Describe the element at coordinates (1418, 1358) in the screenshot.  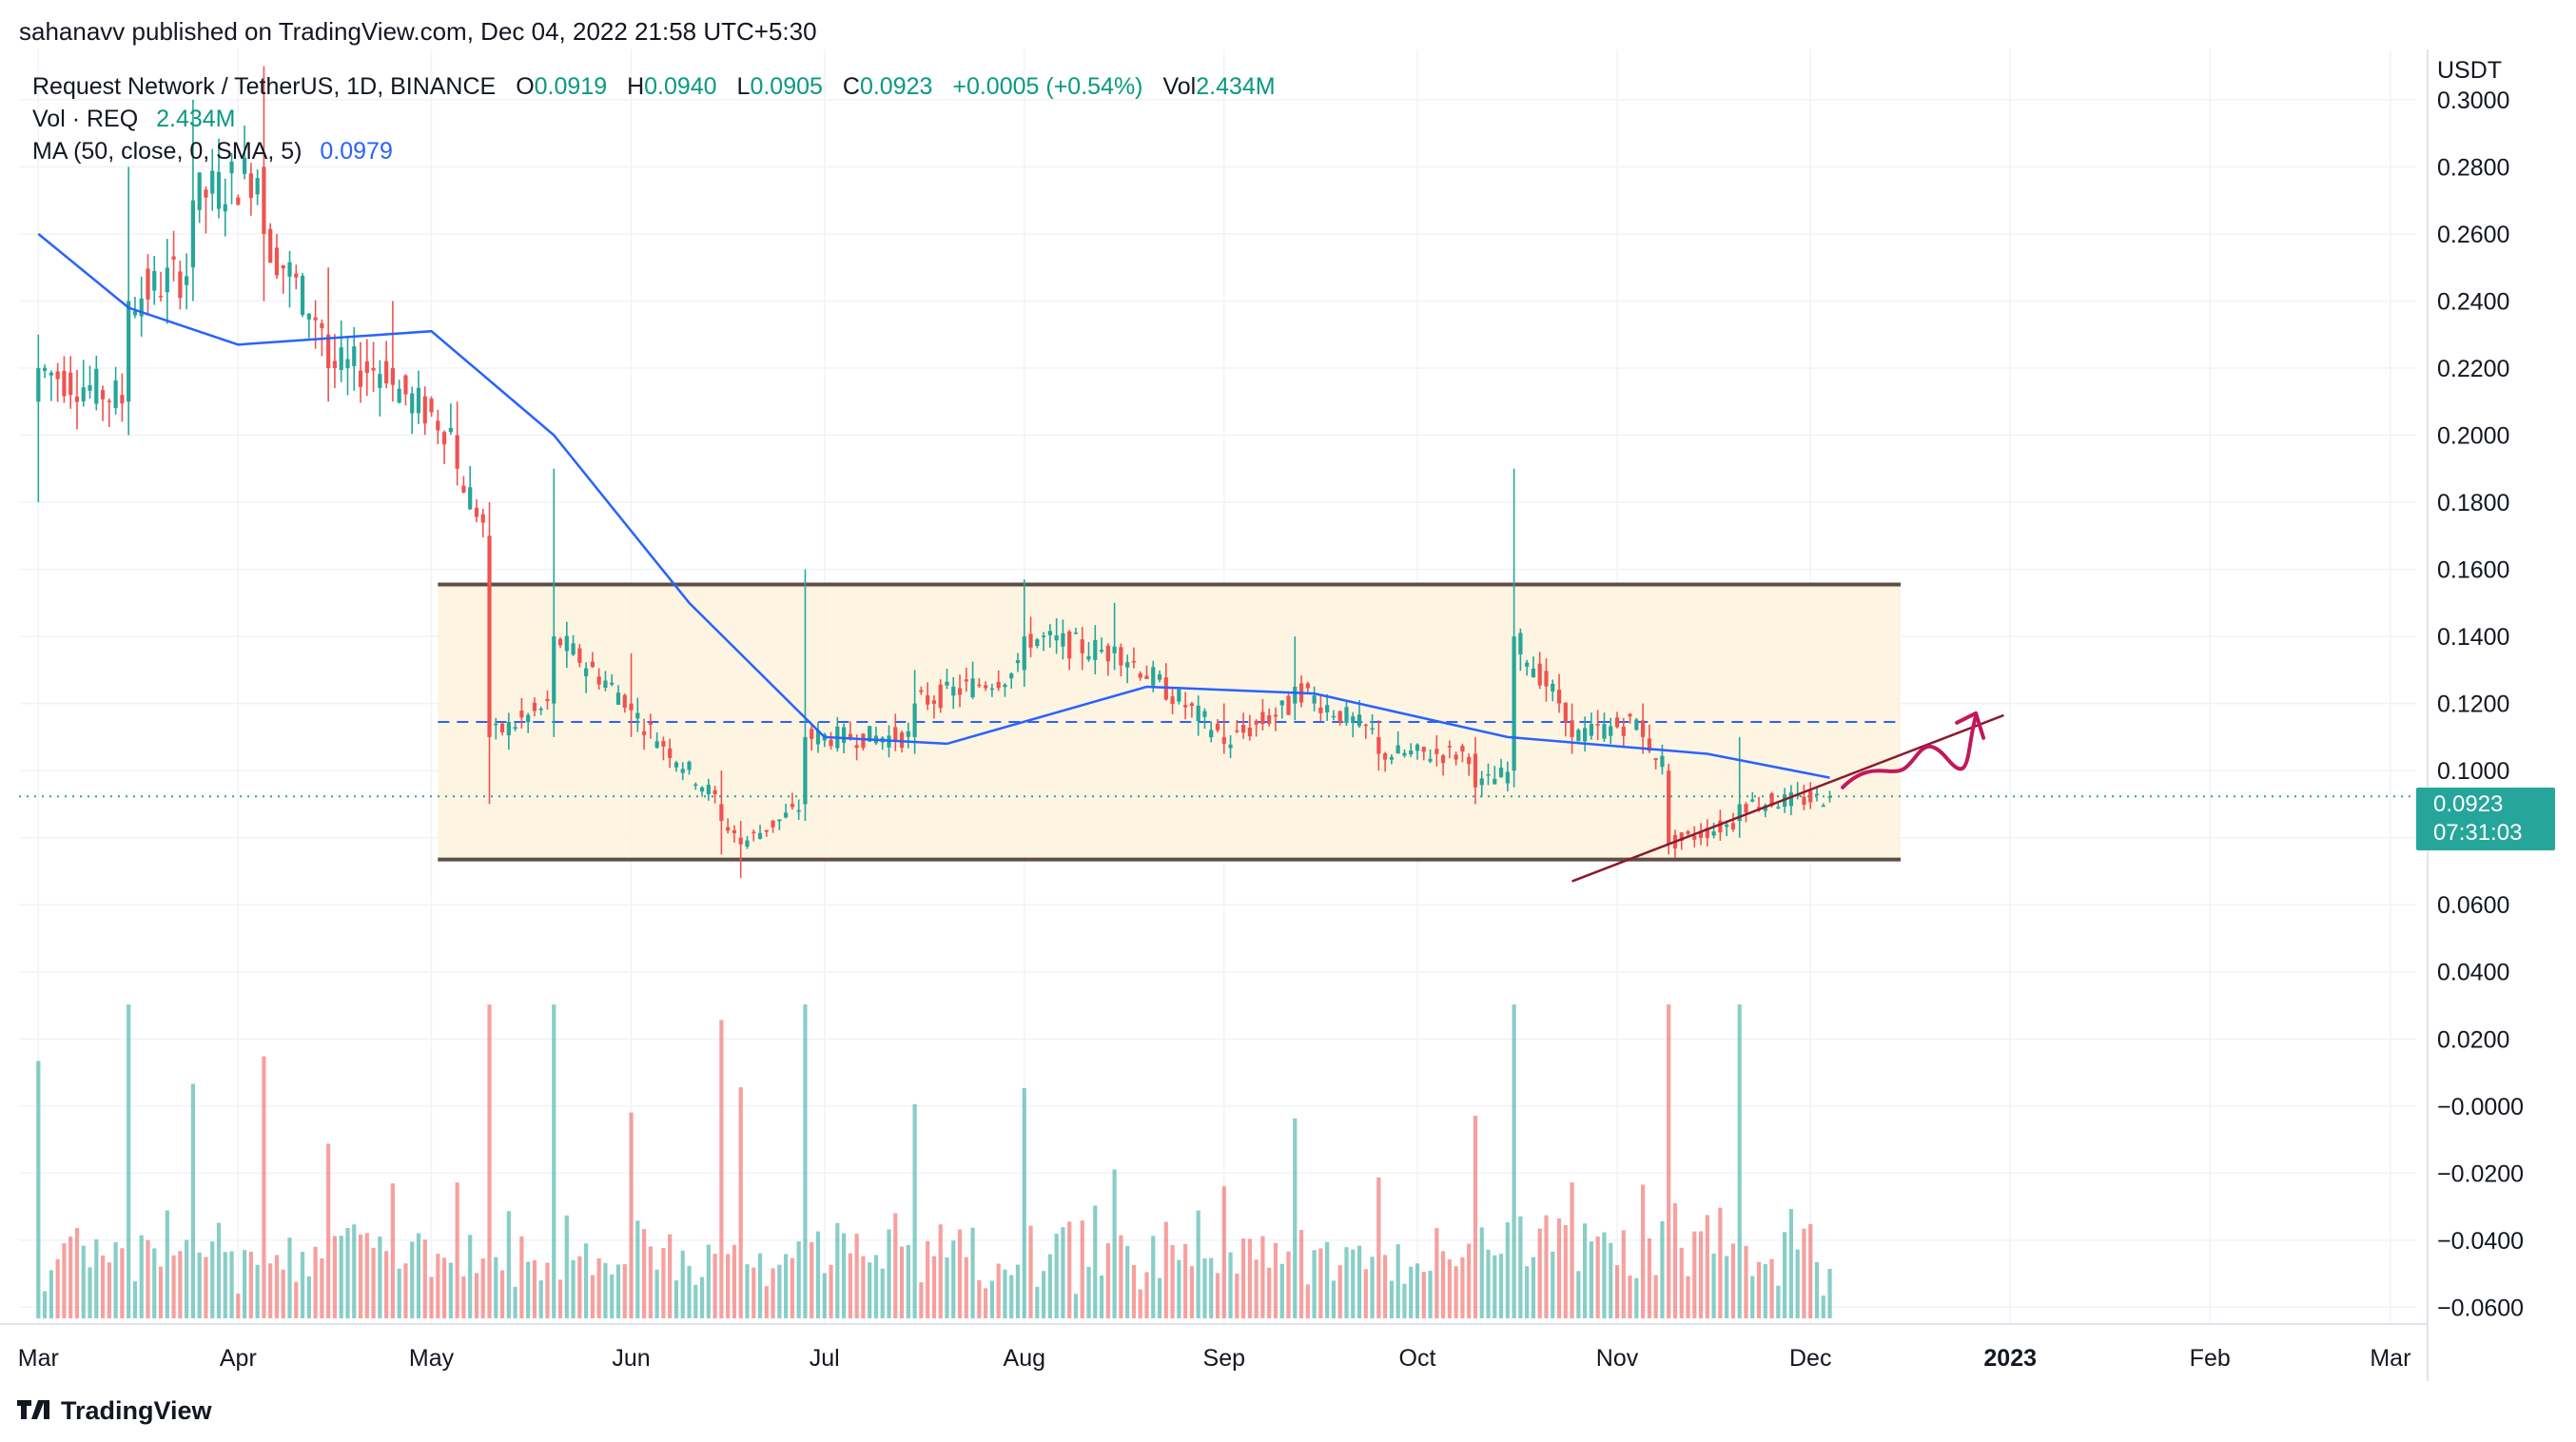
I see `time-tick-label: Oct` at that location.